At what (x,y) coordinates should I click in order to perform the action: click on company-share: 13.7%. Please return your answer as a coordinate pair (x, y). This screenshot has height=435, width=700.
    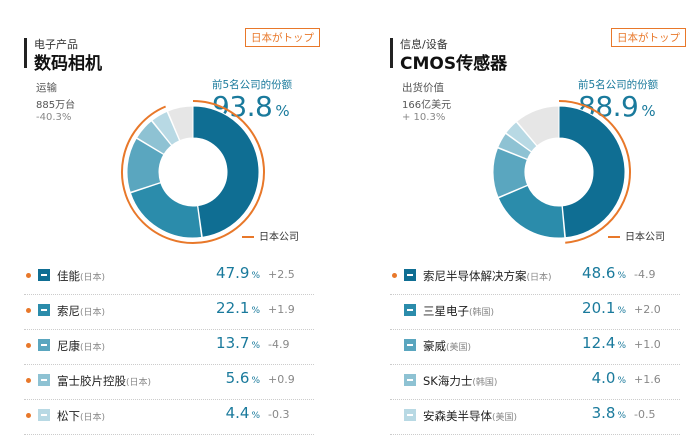
    Looking at the image, I should click on (238, 343).